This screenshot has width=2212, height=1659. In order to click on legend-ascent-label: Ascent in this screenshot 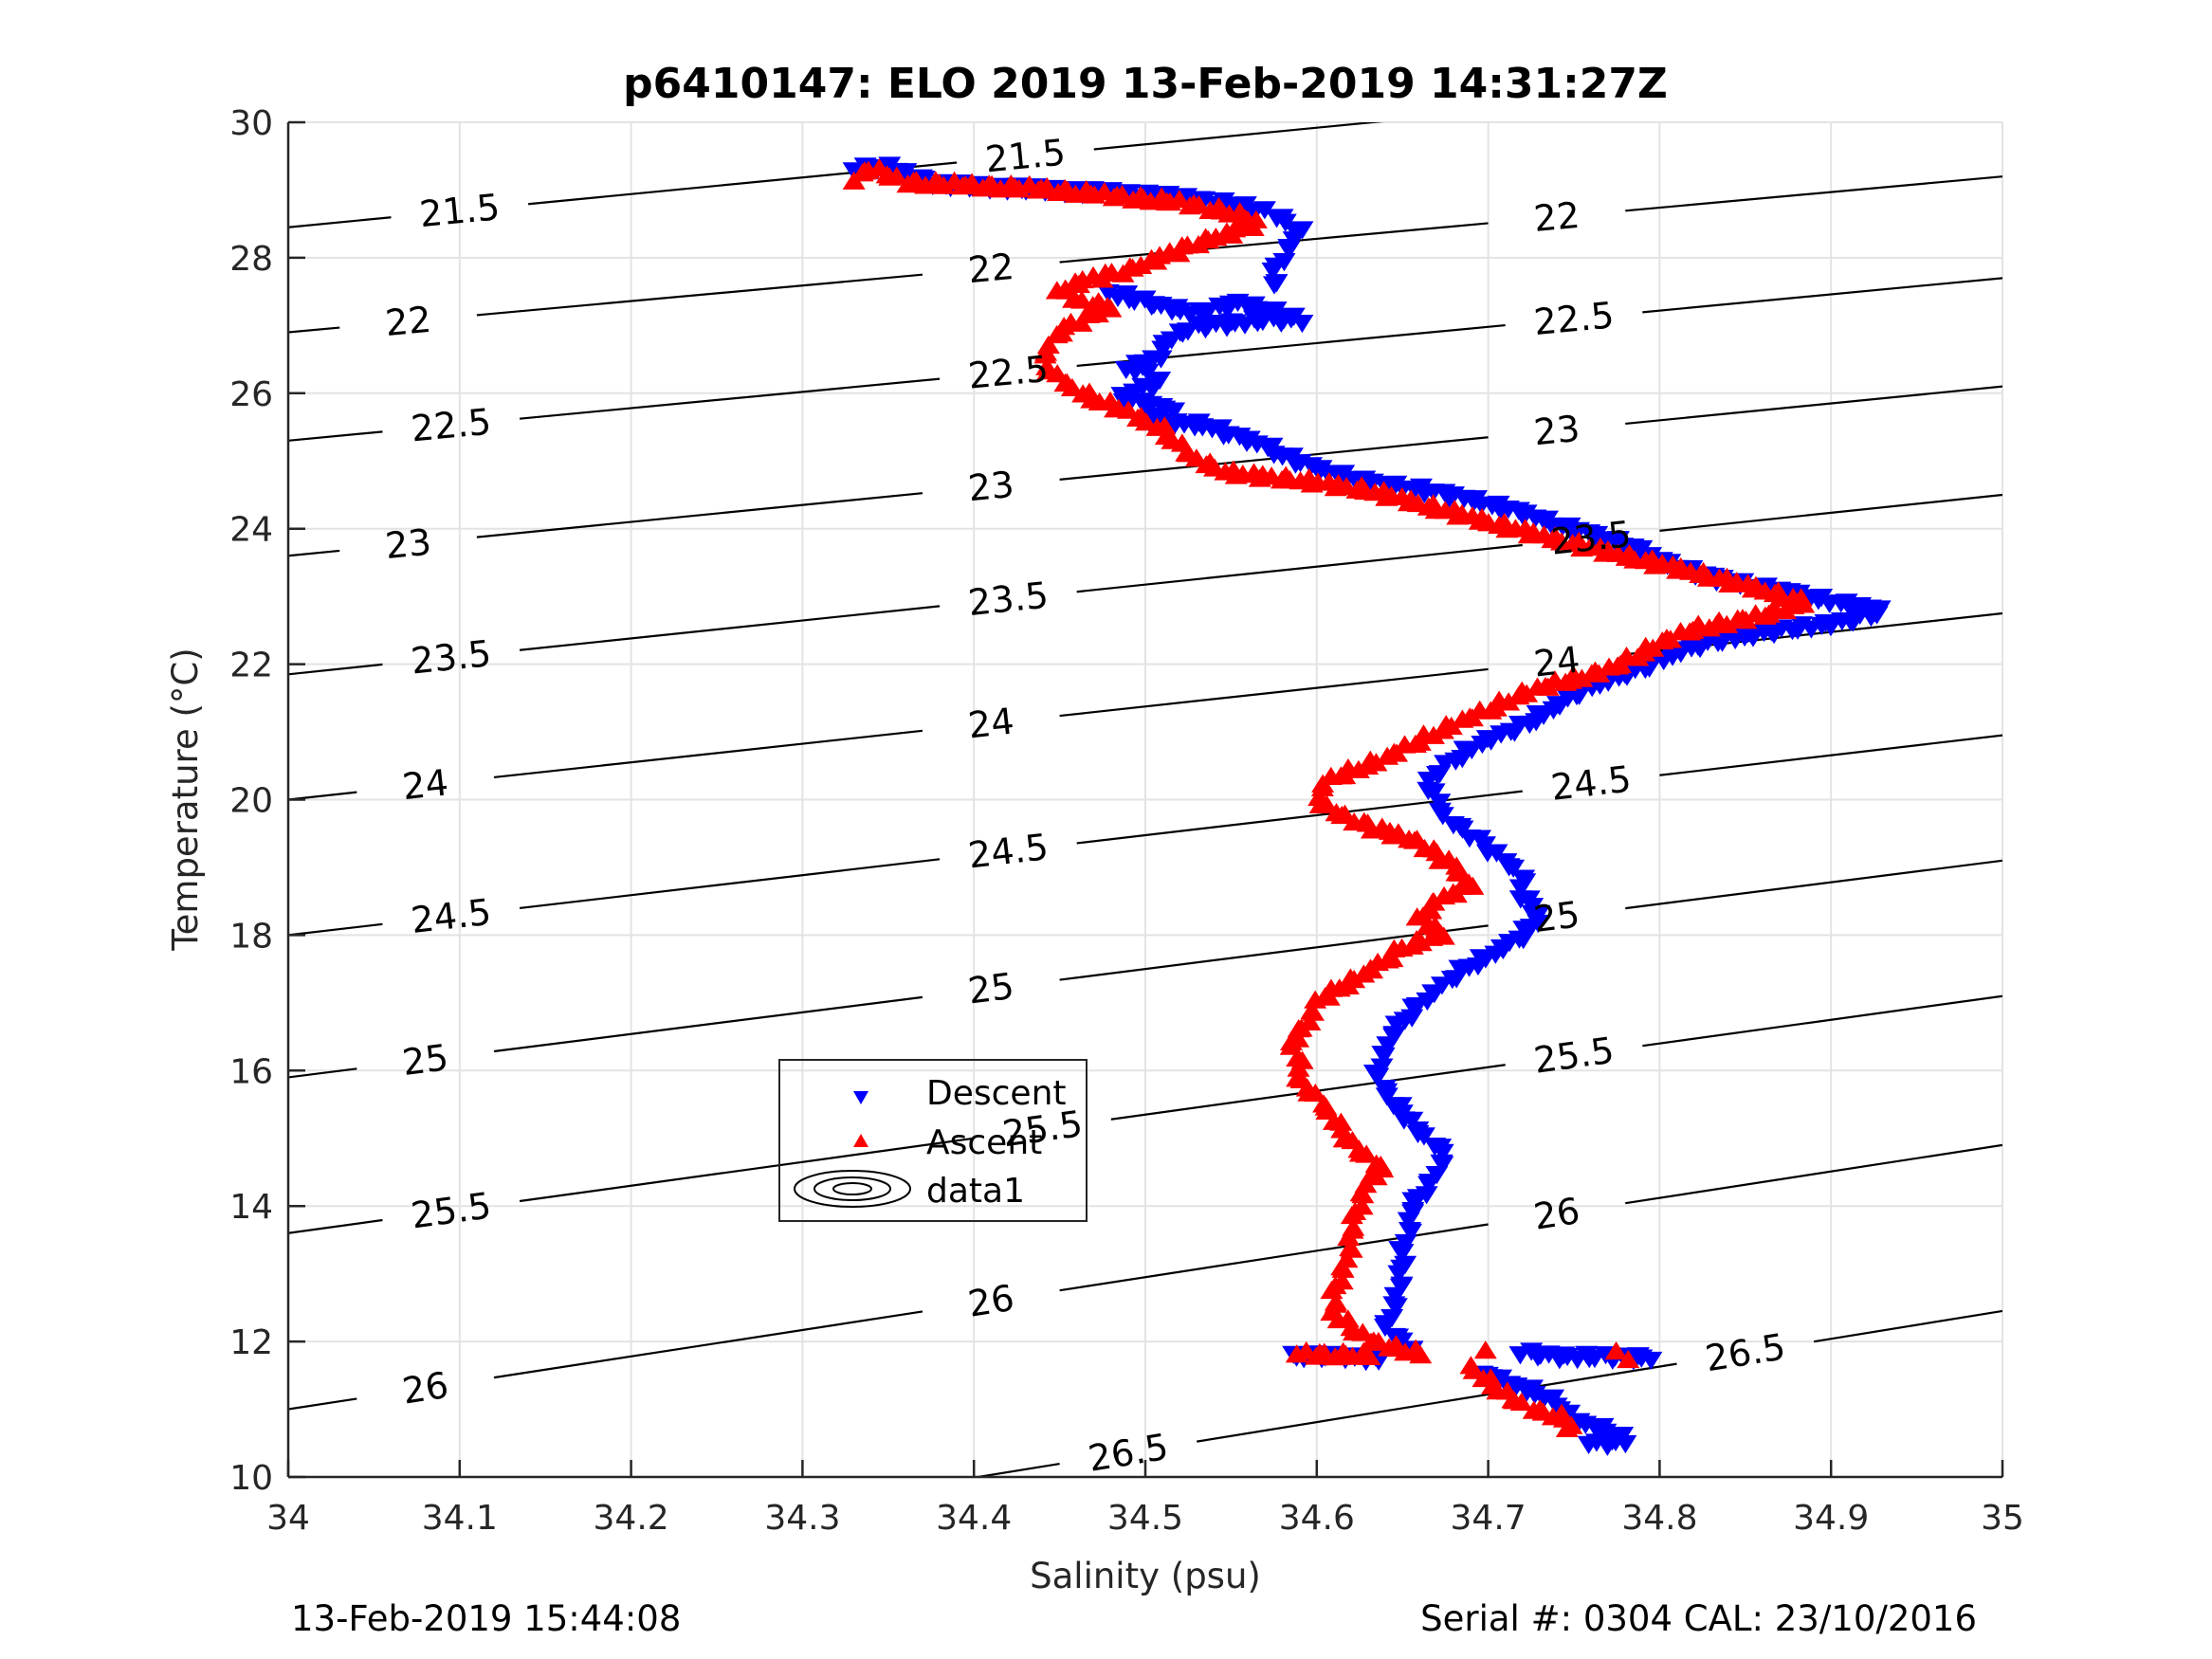, I will do `click(984, 1142)`.